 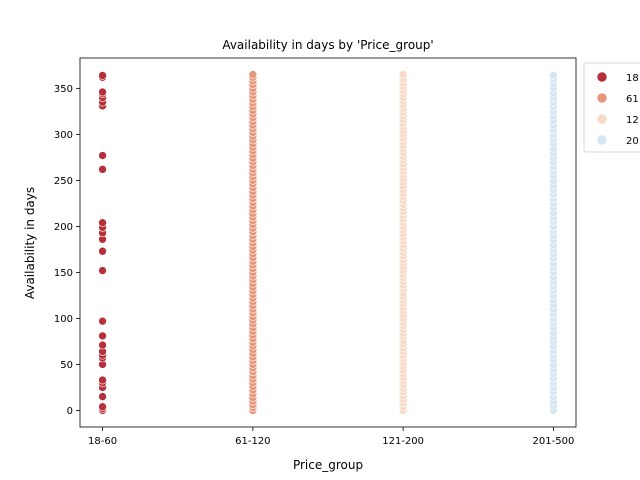 I want to click on legend-label: 61, so click(x=632, y=99).